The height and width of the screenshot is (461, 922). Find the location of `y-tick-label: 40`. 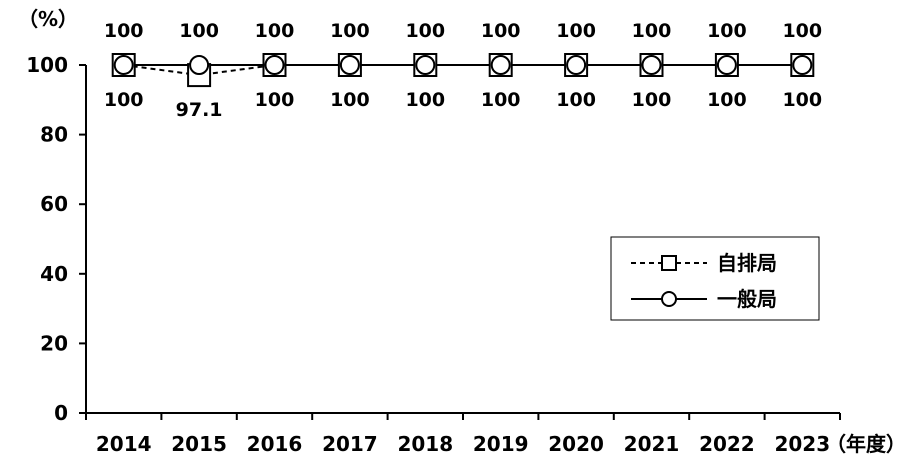

y-tick-label: 40 is located at coordinates (54, 274).